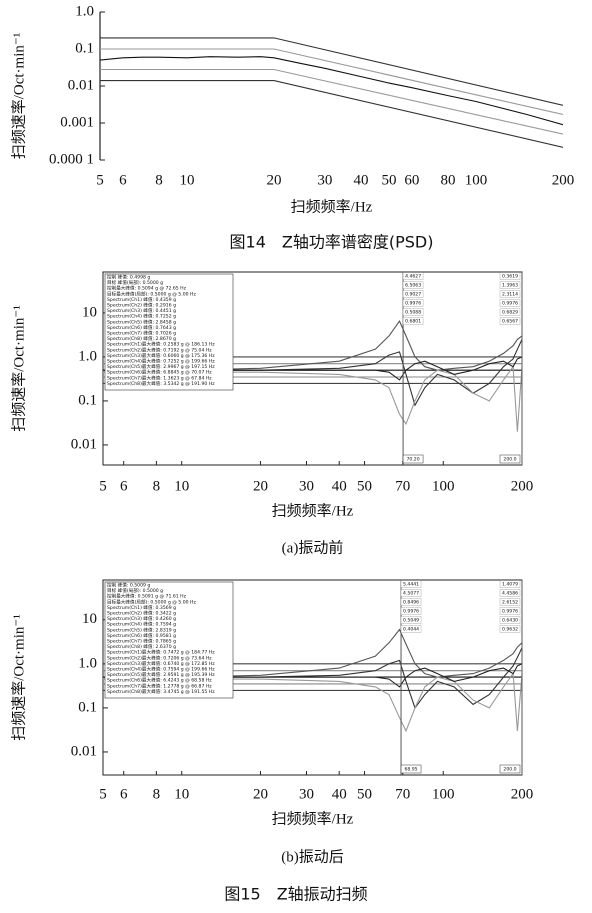 The image size is (592, 913). I want to click on legend-entry: Spectrum(Ch5)最大峰值: 2.9967 g @ 197.15 Hz, so click(161, 366).